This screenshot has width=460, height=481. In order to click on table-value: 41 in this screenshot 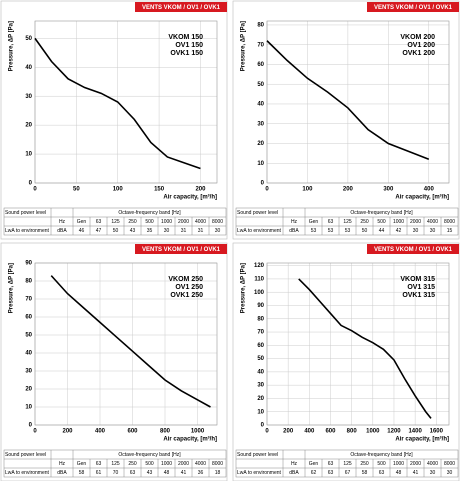, I will do `click(416, 473)`.